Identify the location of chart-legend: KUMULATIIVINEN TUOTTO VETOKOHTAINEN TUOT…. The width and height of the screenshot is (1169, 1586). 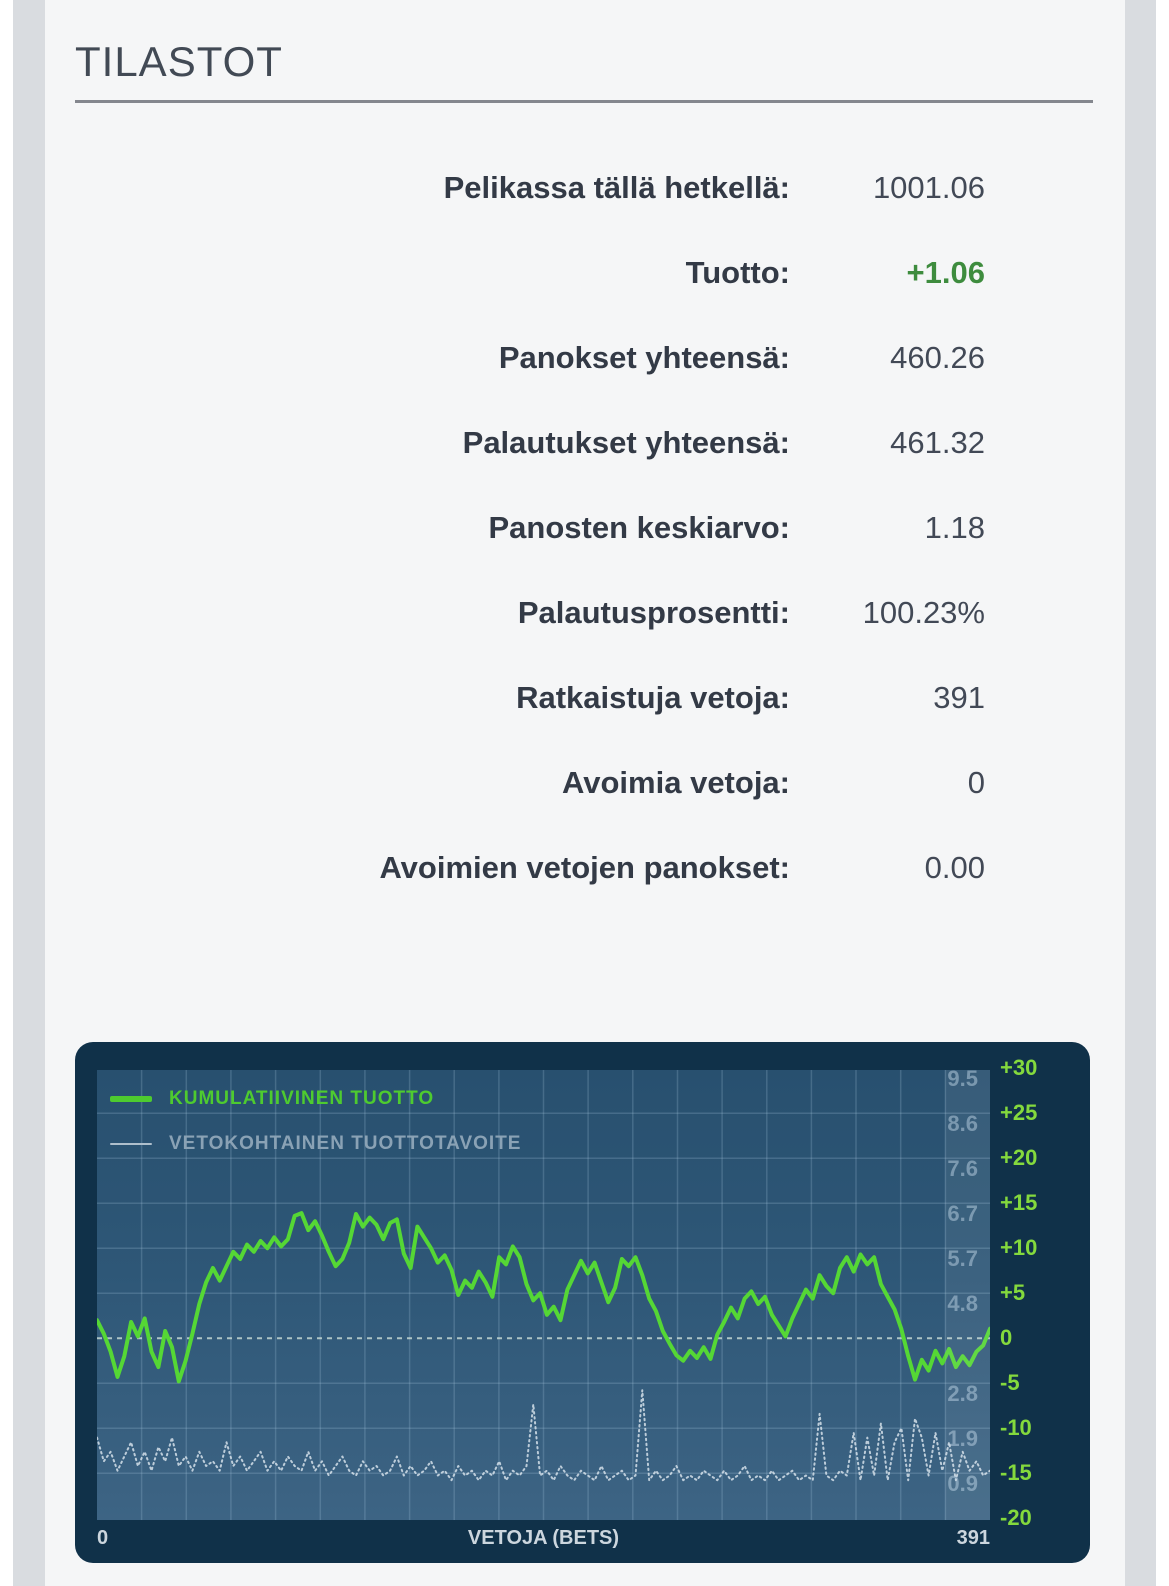
(315, 1127).